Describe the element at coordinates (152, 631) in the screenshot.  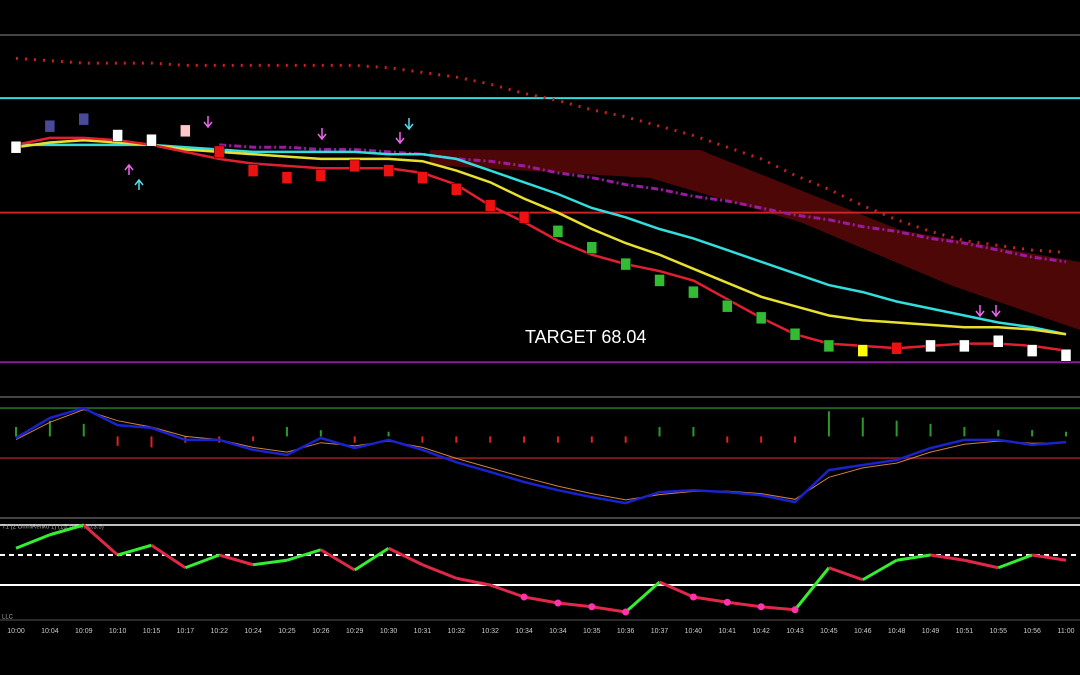
I see `x-tick-label: 10:15` at that location.